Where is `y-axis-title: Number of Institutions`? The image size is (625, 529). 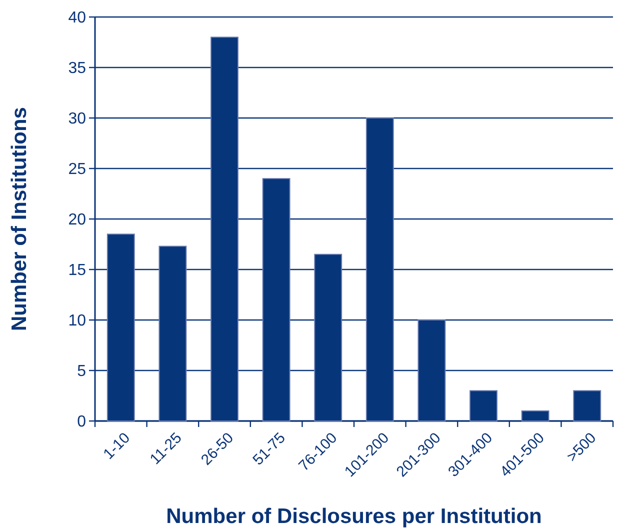
y-axis-title: Number of Institutions is located at coordinates (19, 219).